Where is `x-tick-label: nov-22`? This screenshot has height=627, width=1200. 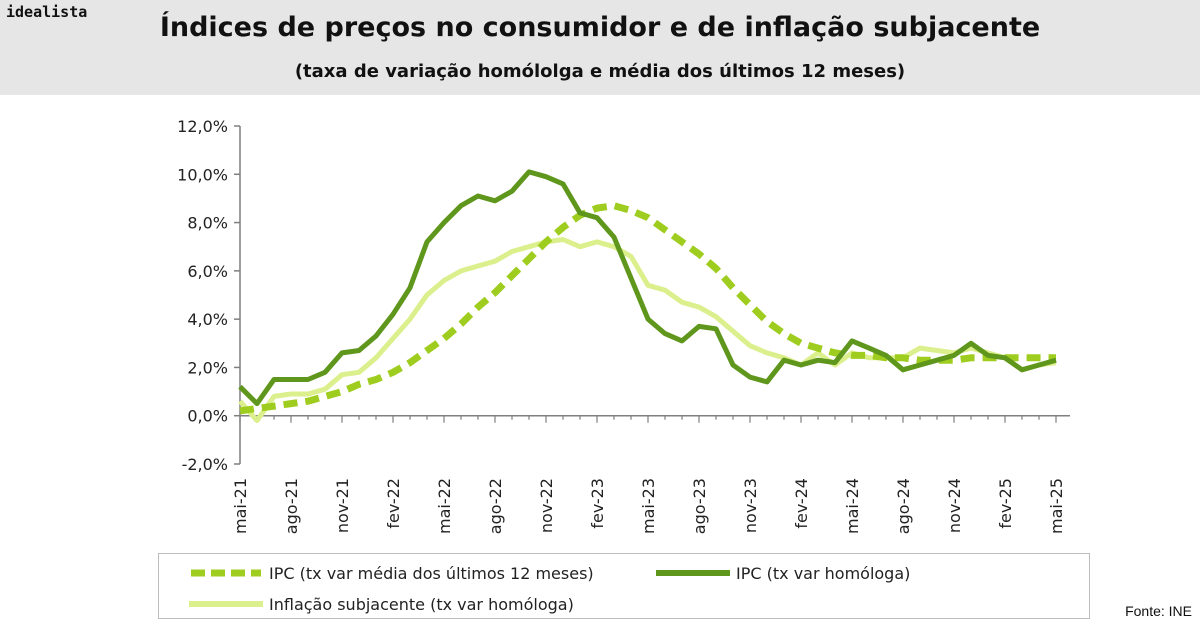 x-tick-label: nov-22 is located at coordinates (546, 505).